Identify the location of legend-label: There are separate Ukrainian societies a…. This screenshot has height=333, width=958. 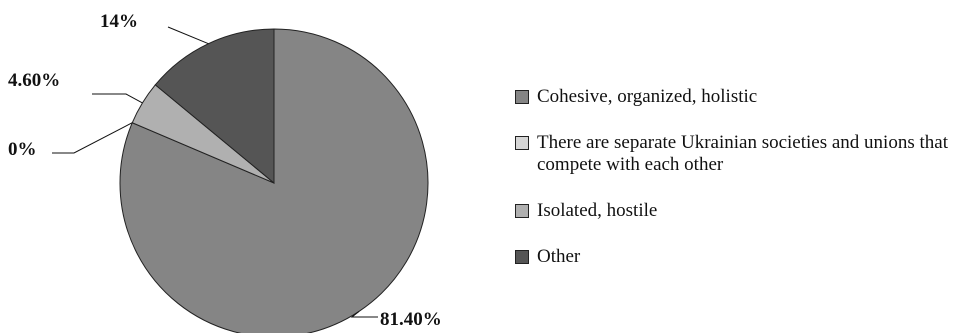
(742, 153).